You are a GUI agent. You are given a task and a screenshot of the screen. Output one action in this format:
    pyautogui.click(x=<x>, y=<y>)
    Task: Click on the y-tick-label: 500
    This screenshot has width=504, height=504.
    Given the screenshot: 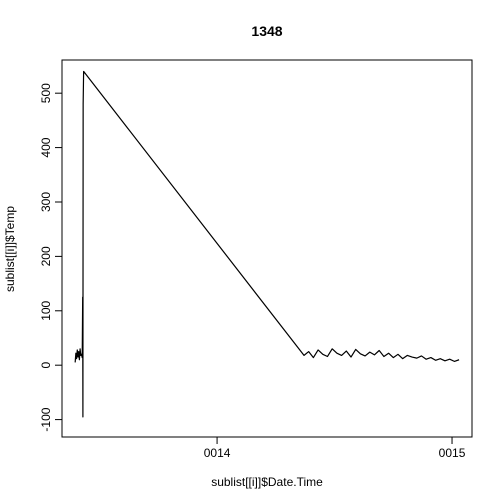 What is the action you would take?
    pyautogui.click(x=46, y=93)
    